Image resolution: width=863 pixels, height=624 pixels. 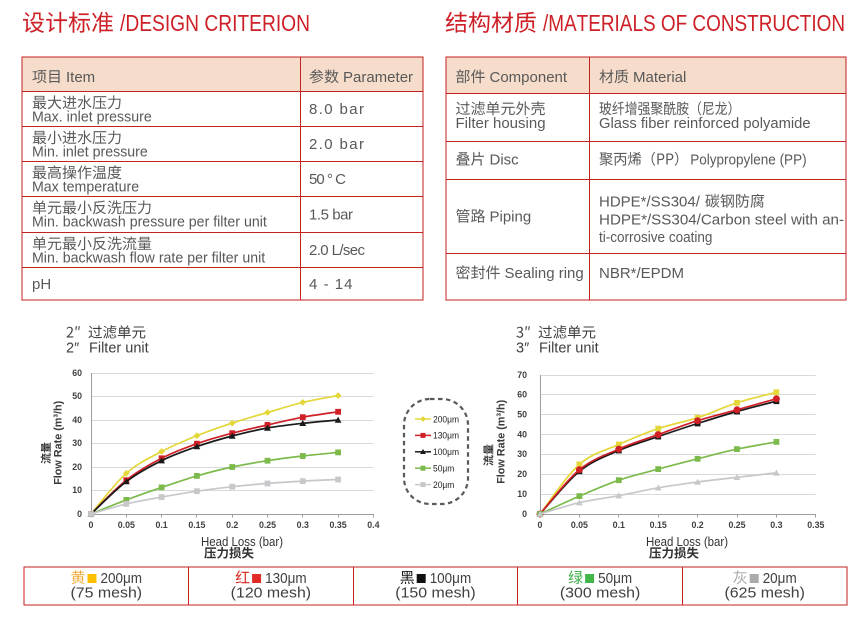 What do you see at coordinates (331, 215) in the screenshot?
I see `svg-text: 1.5 bar` at bounding box center [331, 215].